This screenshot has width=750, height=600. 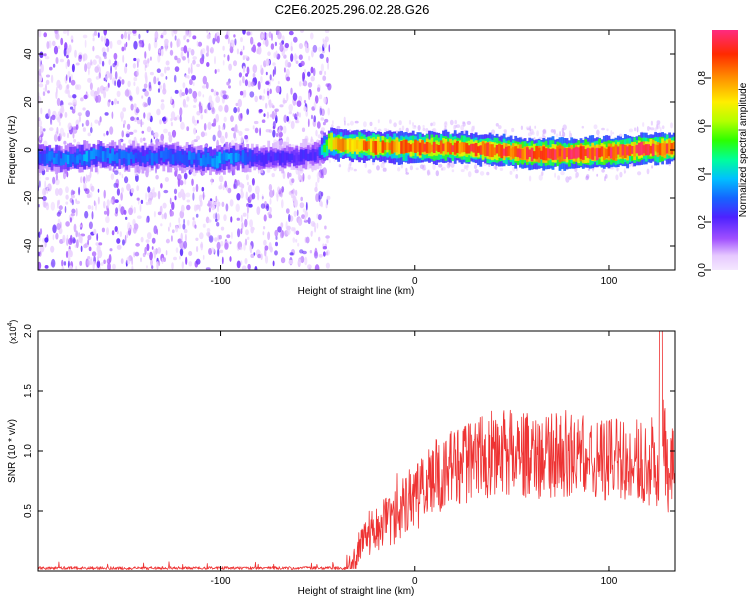 I want to click on spectrogram-y-label: Frequency (Hz), so click(x=12, y=150).